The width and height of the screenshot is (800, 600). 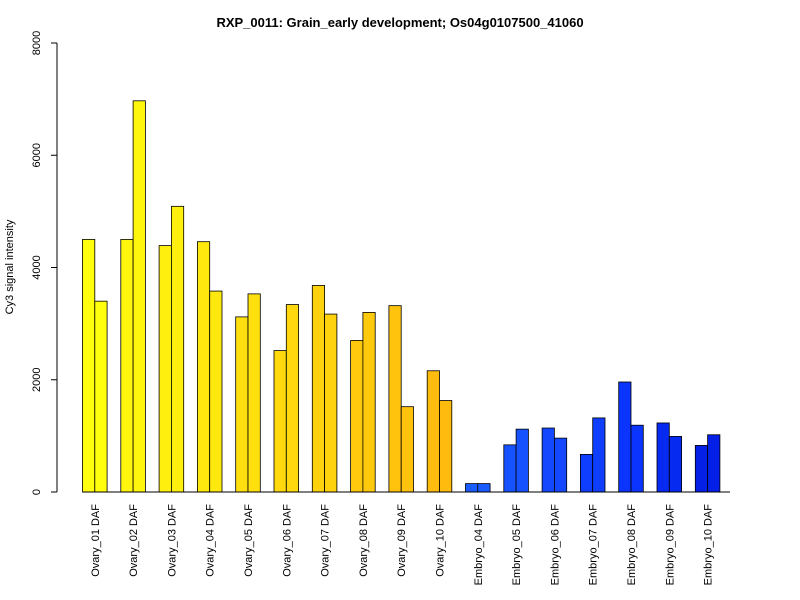 I want to click on y-tick-label: 4000, so click(x=37, y=267).